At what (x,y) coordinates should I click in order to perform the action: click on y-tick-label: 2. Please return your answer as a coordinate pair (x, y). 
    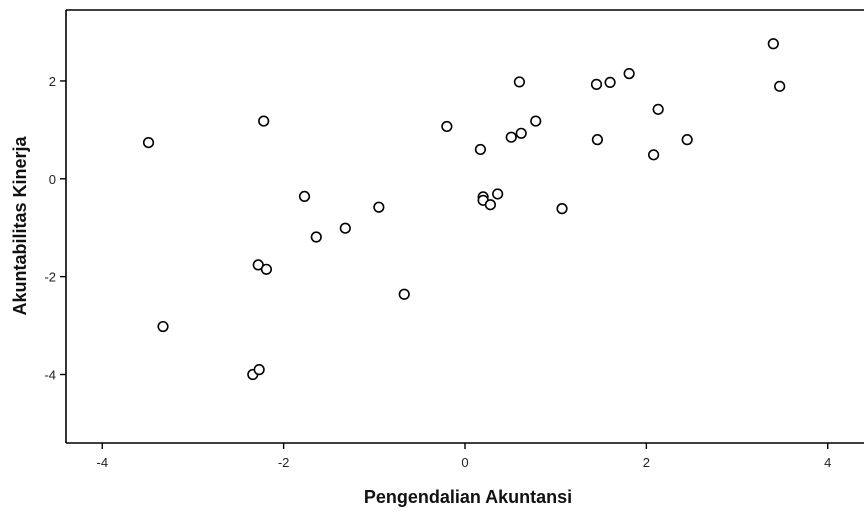
    Looking at the image, I should click on (52, 81).